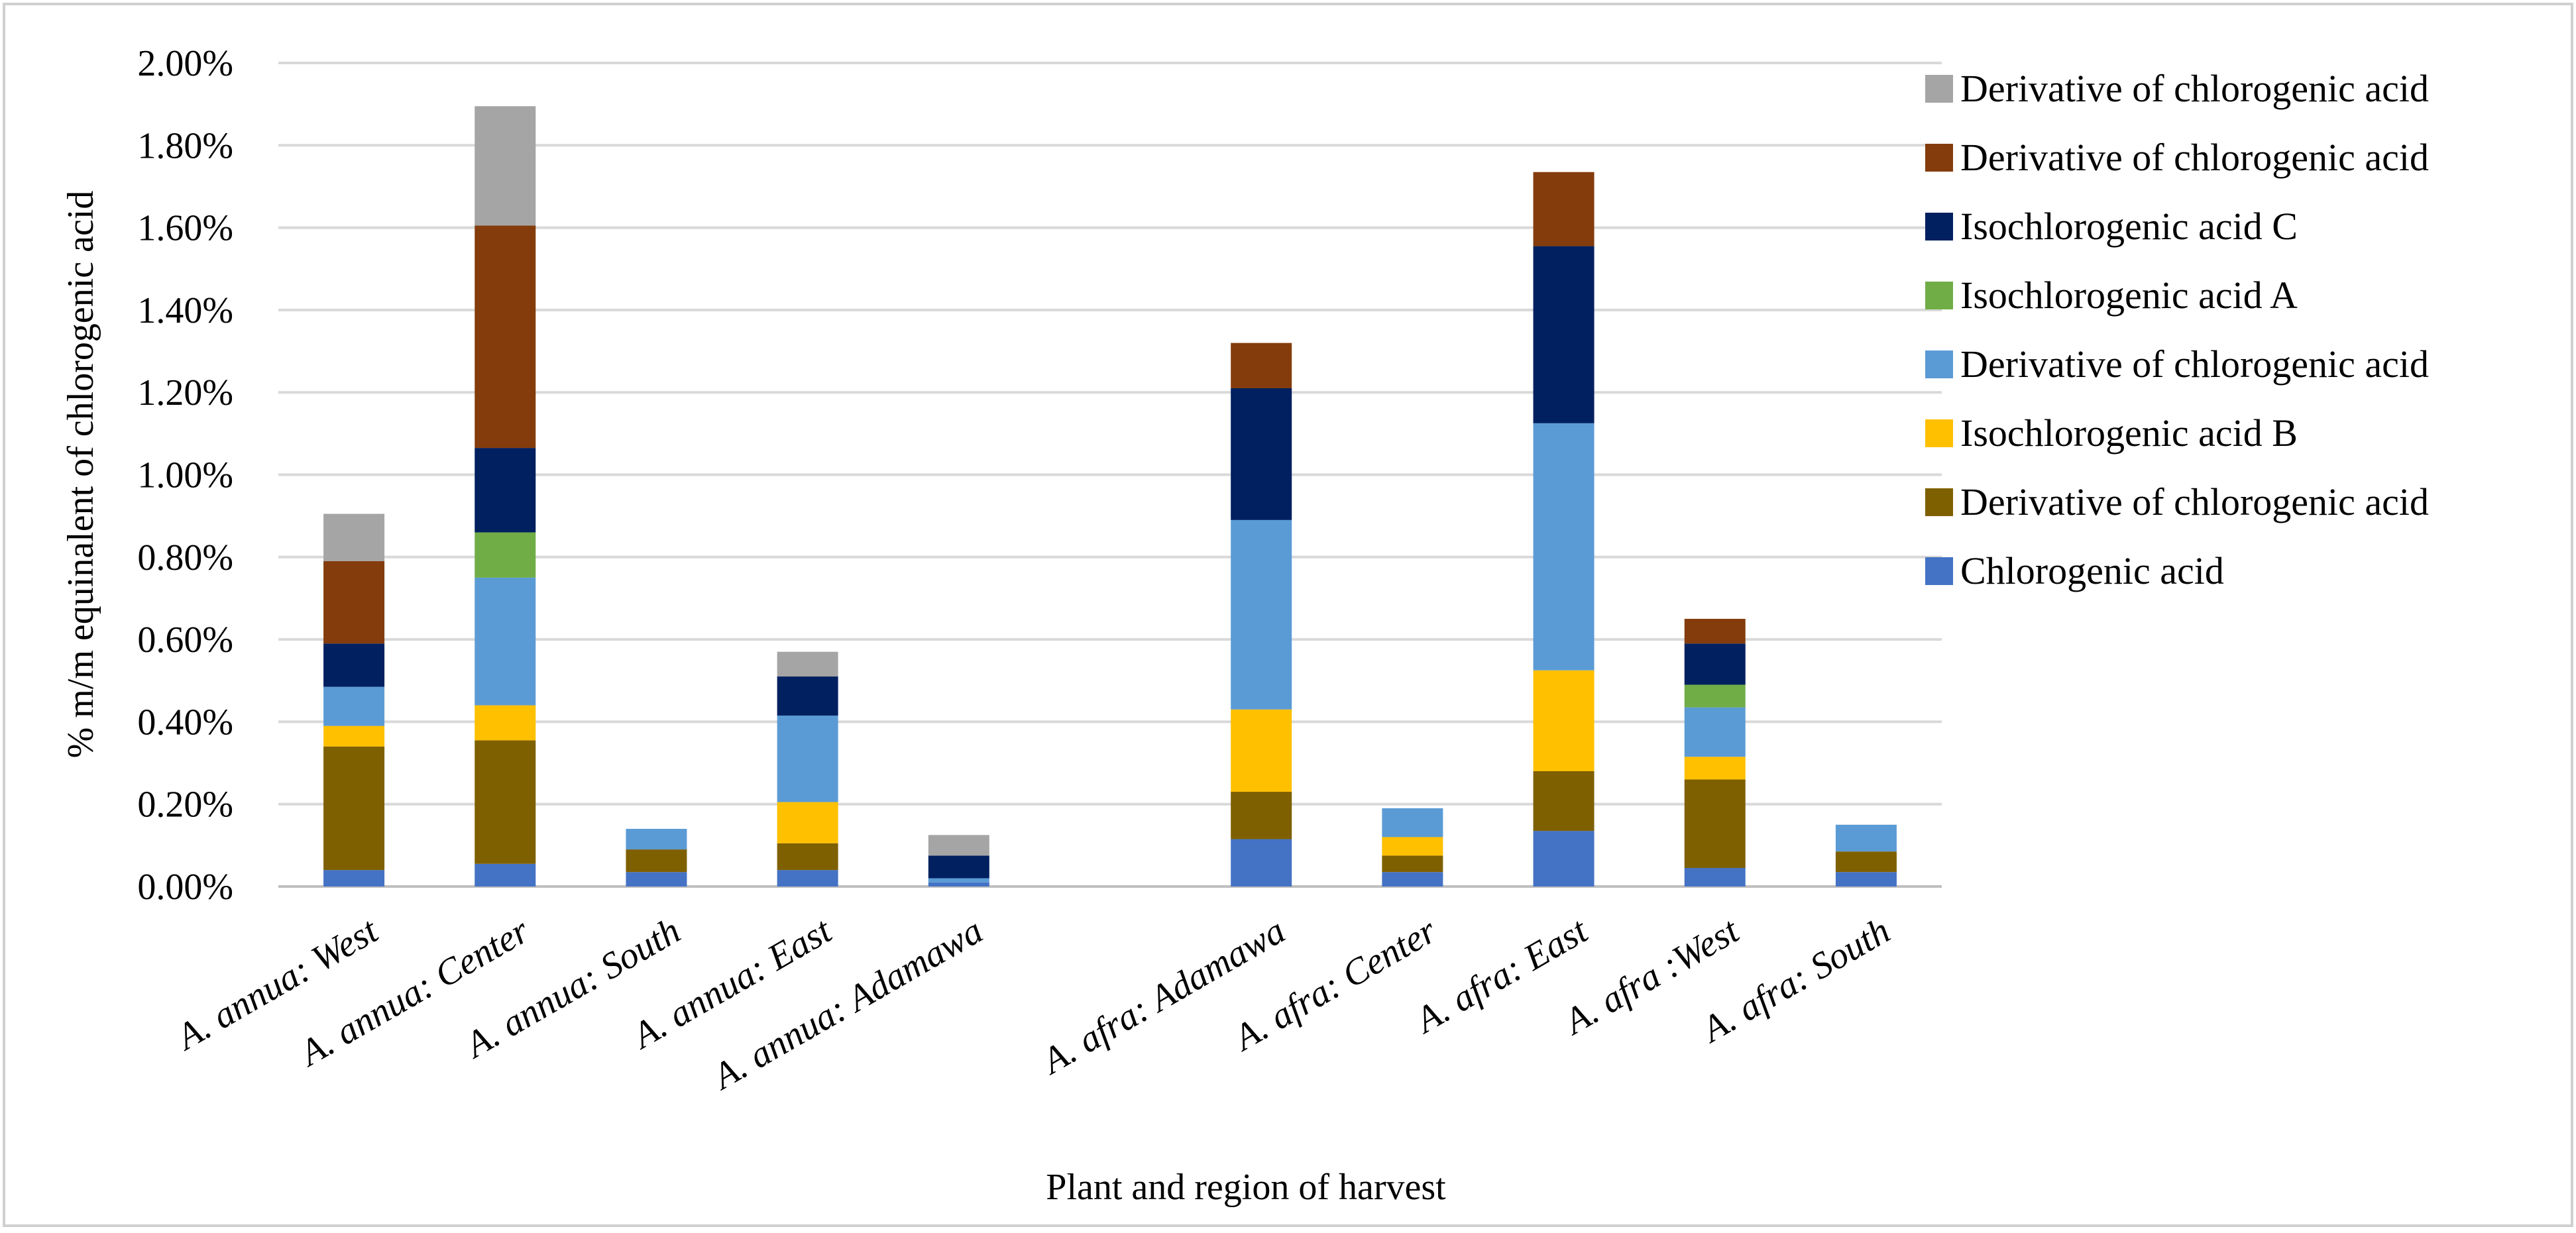  Describe the element at coordinates (185, 640) in the screenshot. I see `y-tick-label: 0.60%` at that location.